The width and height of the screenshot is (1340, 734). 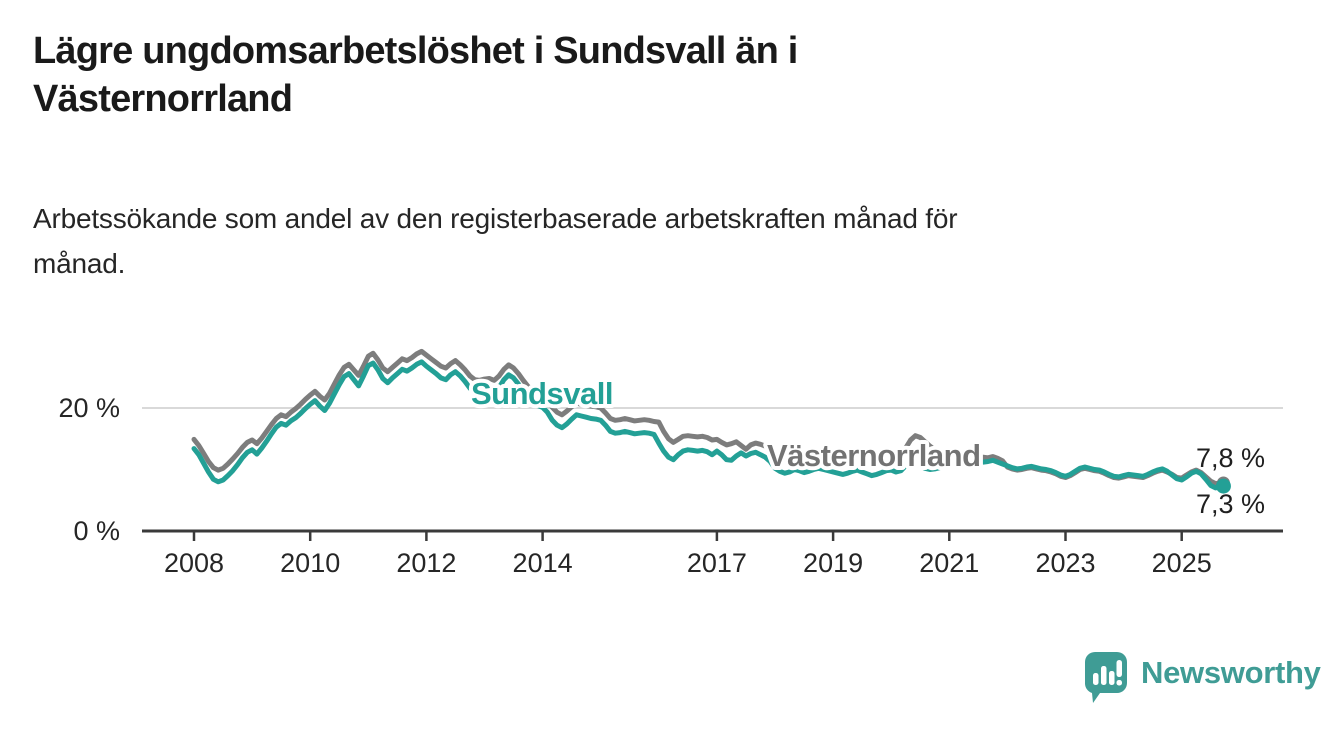 What do you see at coordinates (310, 563) in the screenshot?
I see `x-tick-label-2010: 2010` at bounding box center [310, 563].